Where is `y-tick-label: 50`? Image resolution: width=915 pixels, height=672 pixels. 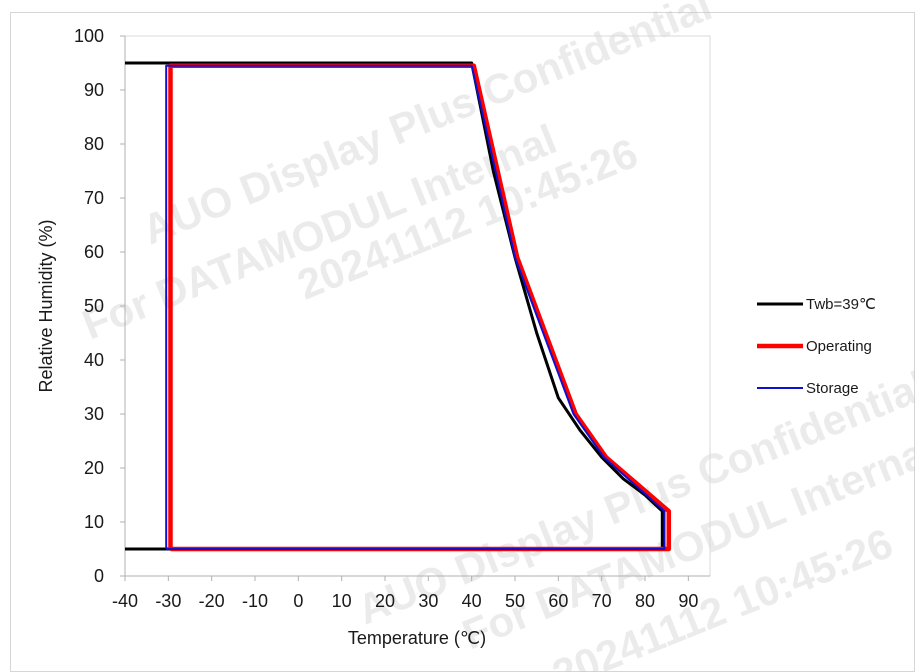
y-tick-label: 50 is located at coordinates (94, 306).